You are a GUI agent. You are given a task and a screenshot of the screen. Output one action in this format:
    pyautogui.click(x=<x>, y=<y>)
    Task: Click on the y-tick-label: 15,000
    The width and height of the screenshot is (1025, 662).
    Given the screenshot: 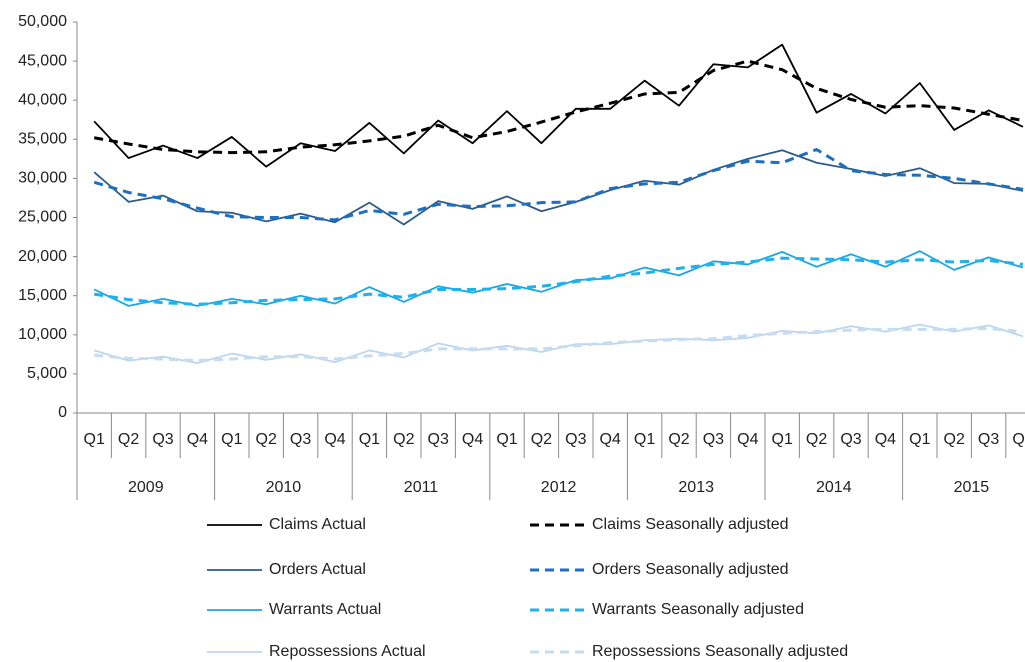 What is the action you would take?
    pyautogui.click(x=42, y=295)
    